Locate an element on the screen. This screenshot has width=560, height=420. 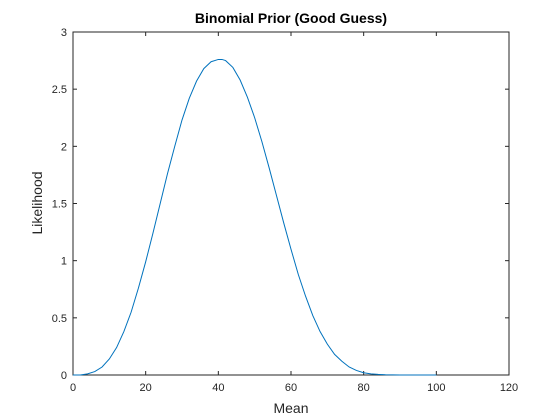
x-tick-label: 80 is located at coordinates (364, 388).